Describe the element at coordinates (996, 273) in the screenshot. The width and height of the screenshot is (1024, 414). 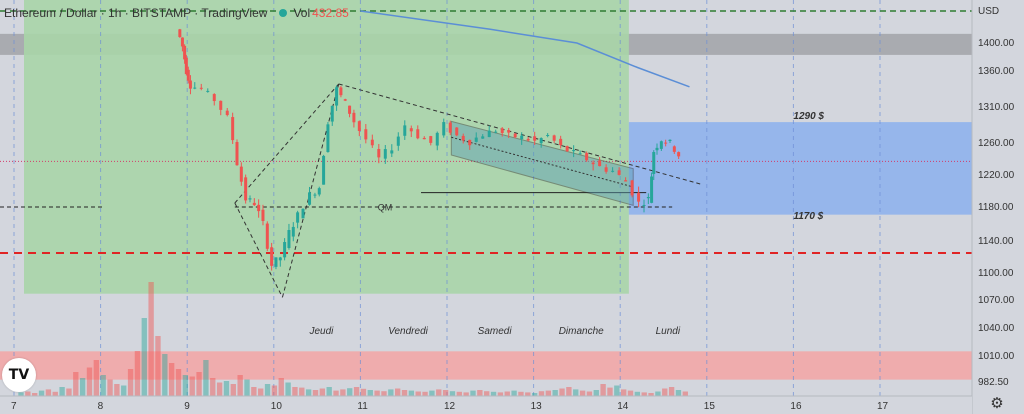
I see `price-axis-tick-label: 1100.00` at that location.